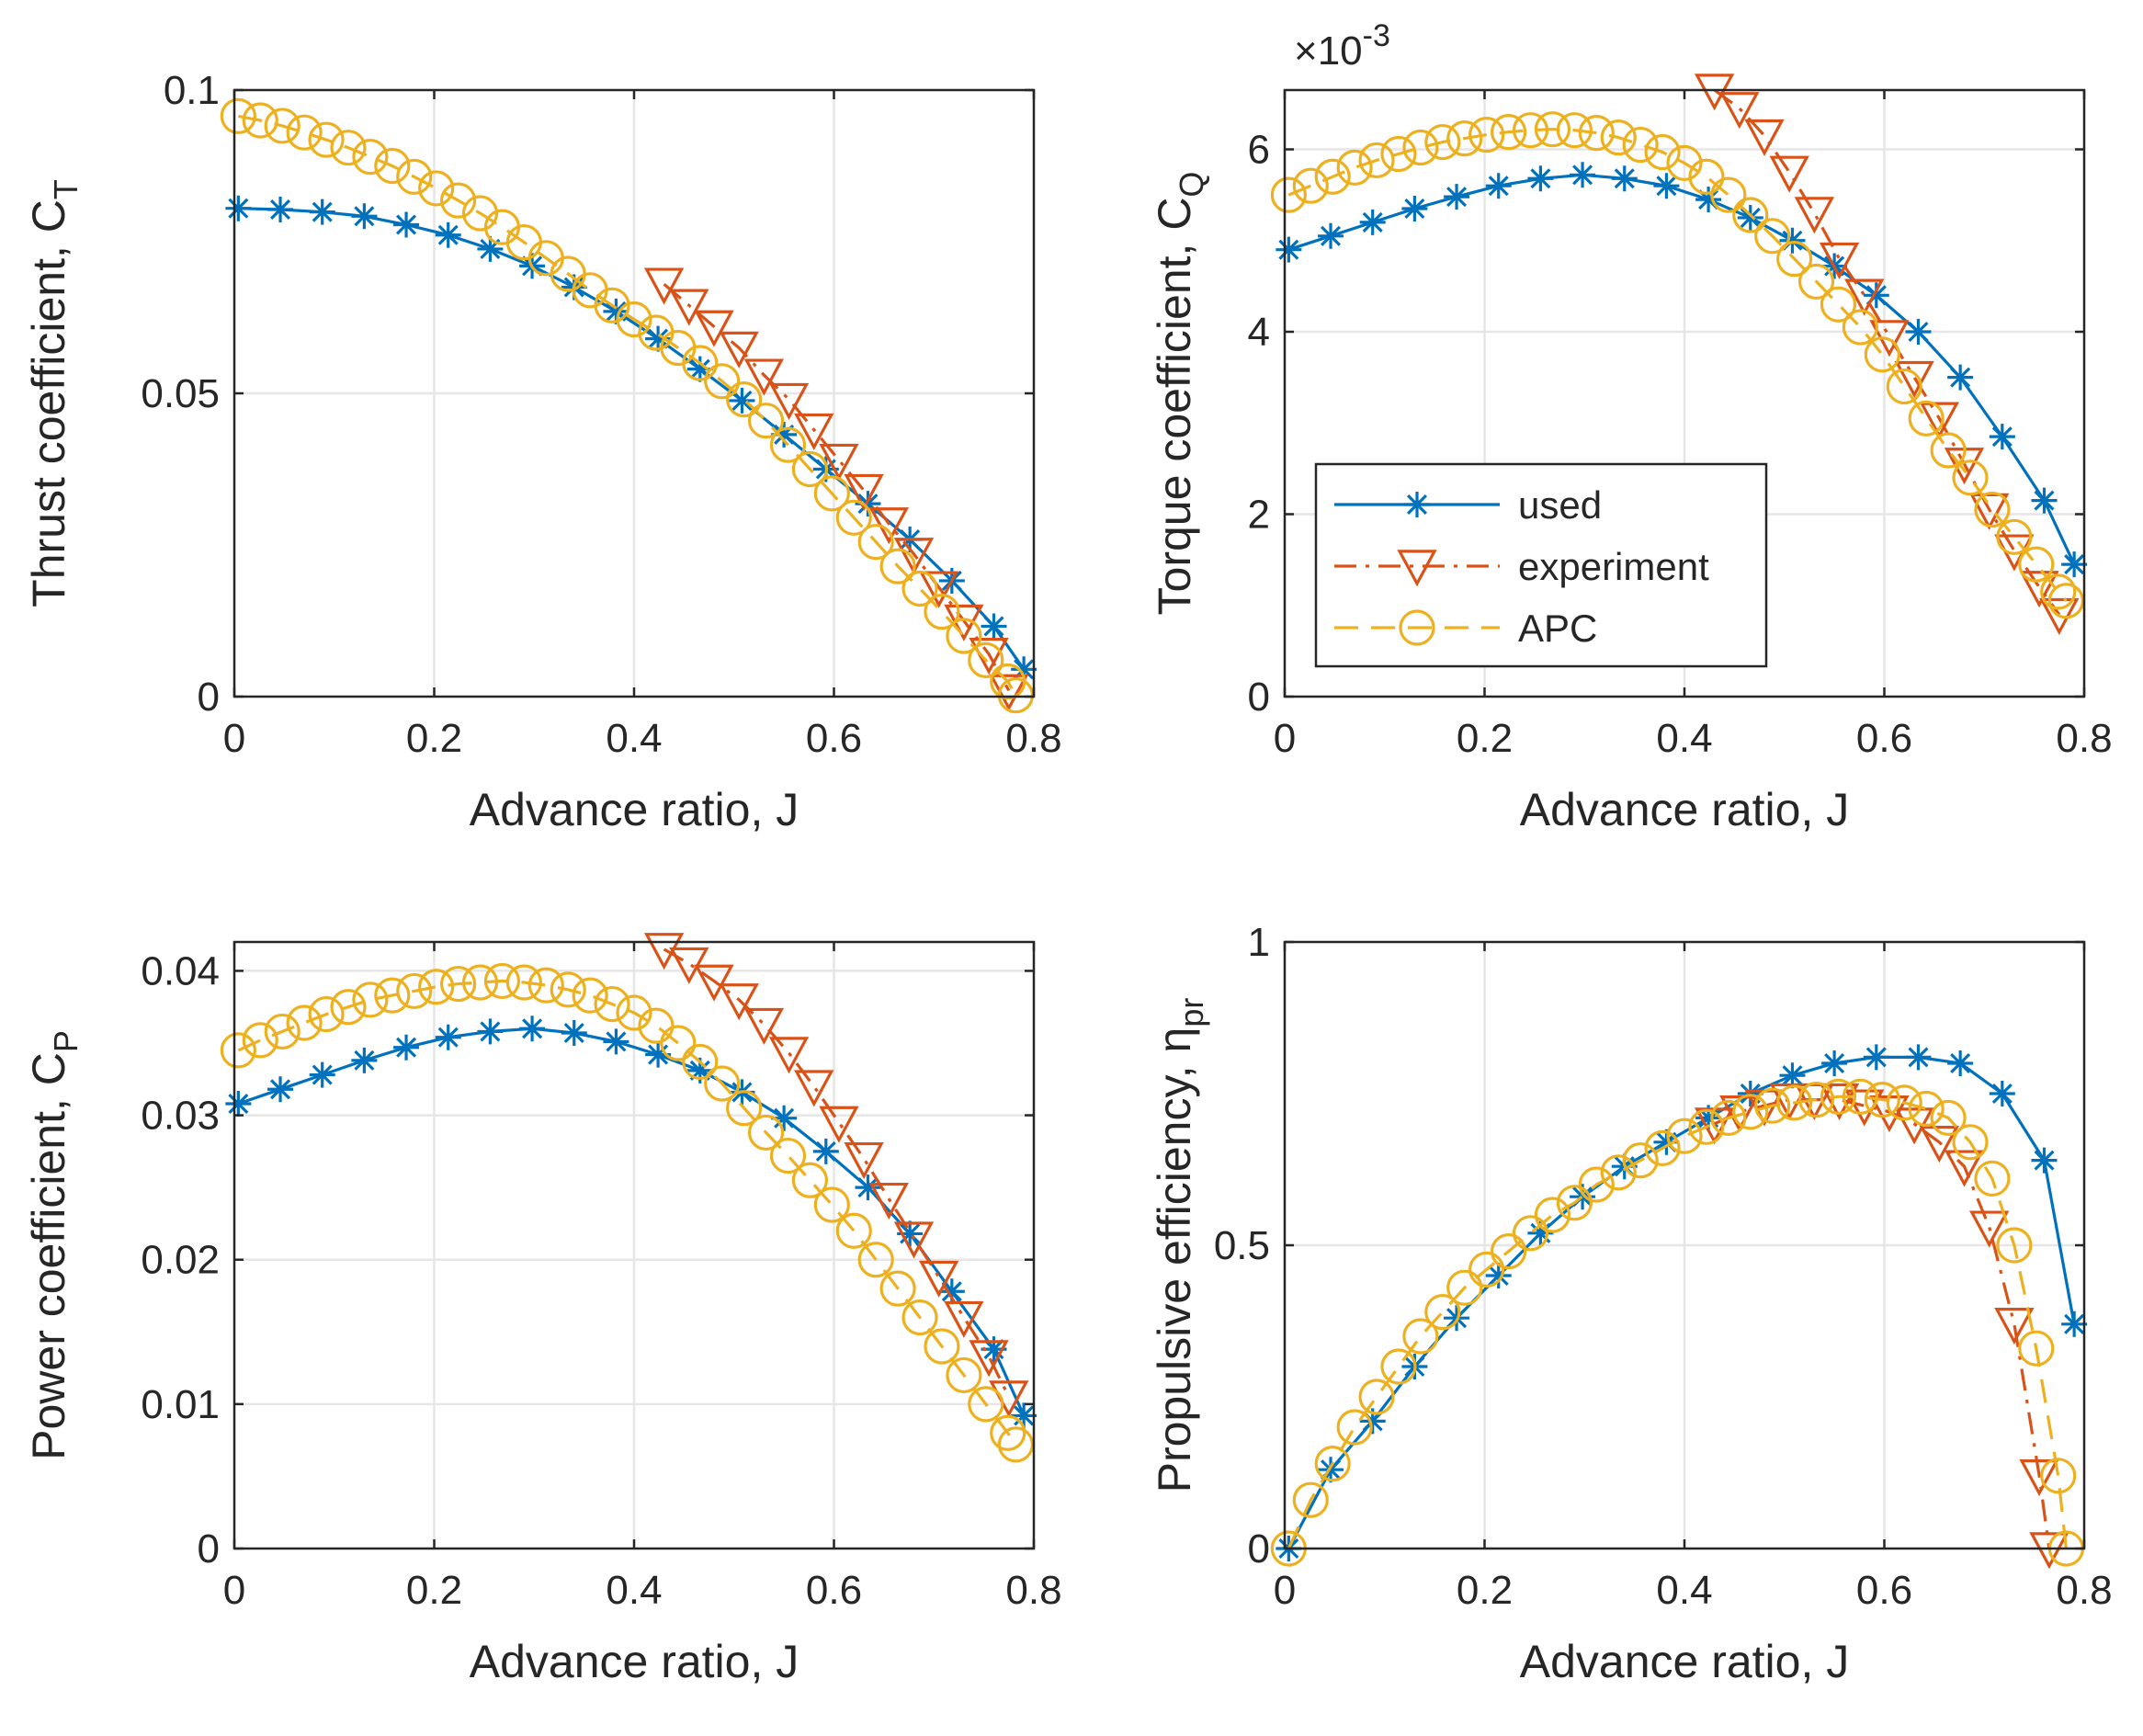 Image resolution: width=2143 pixels, height=1736 pixels. I want to click on efficiency-ytick-label: 0.5, so click(1242, 1245).